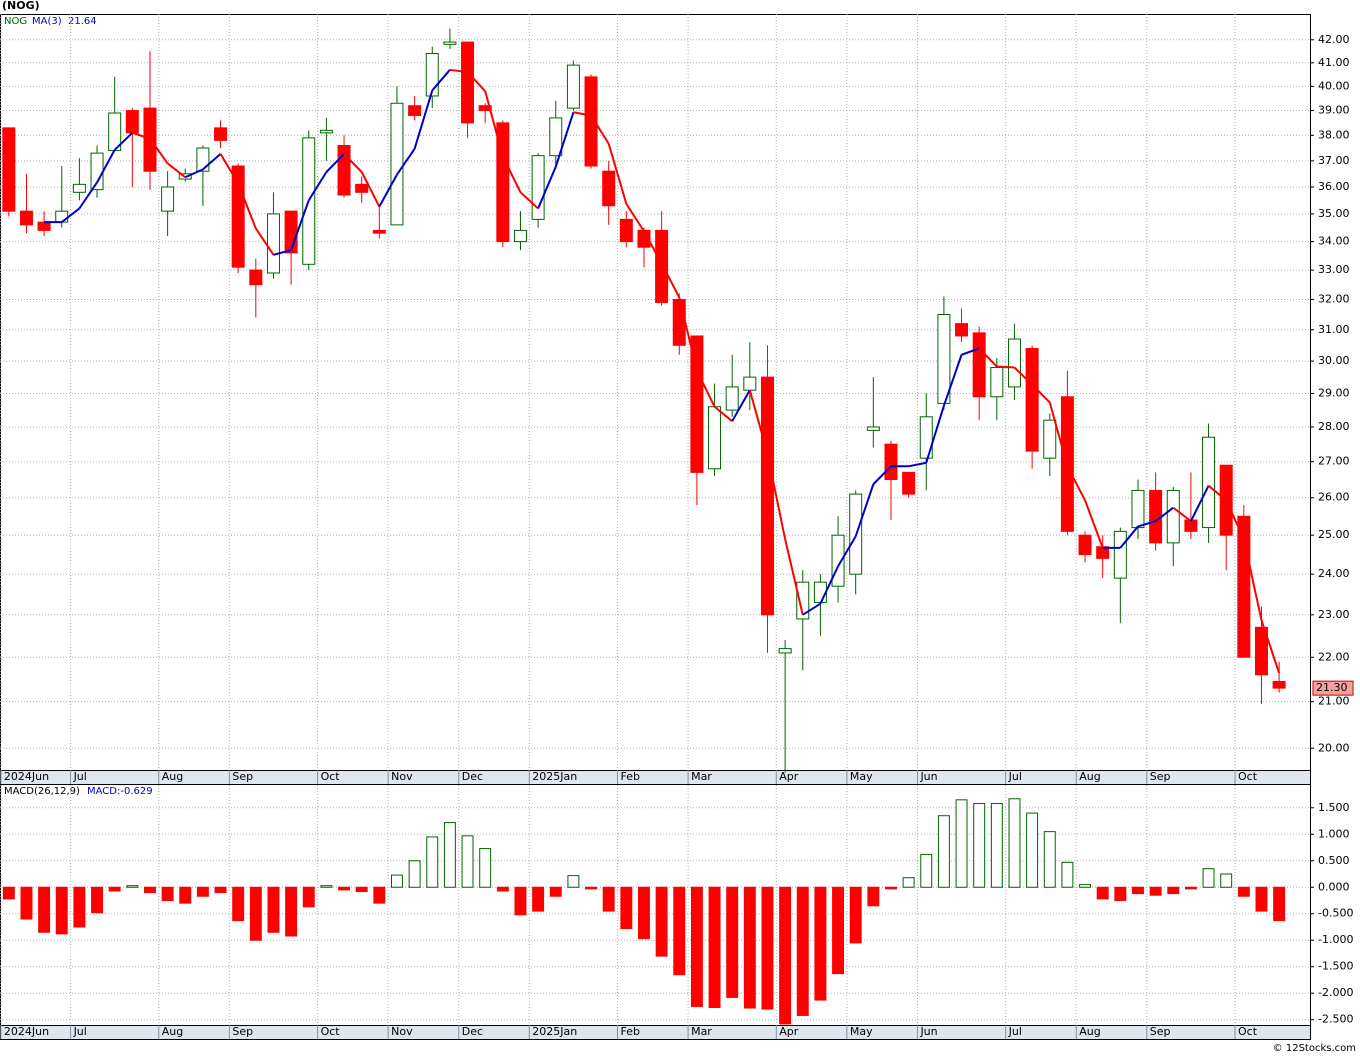 The image size is (1360, 1056). I want to click on y-tick-label: 33.00, so click(1334, 269).